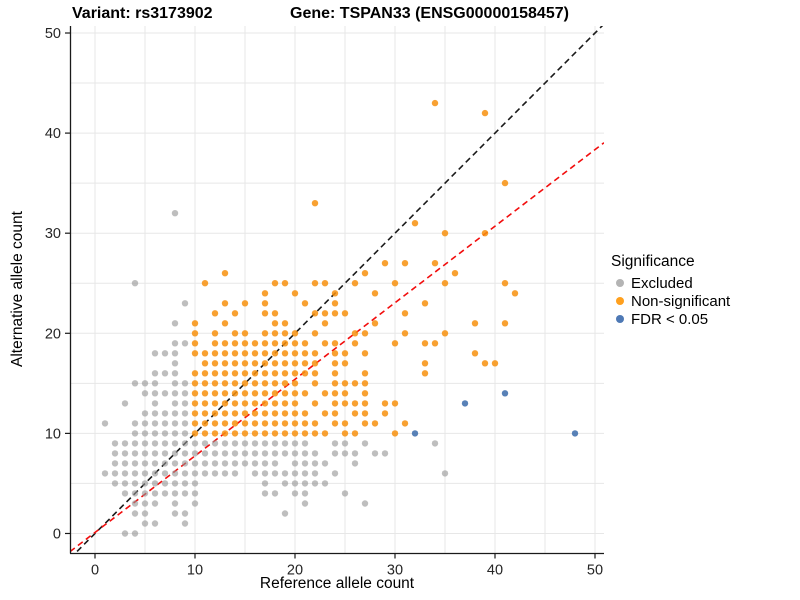 This screenshot has width=800, height=600. Describe the element at coordinates (53, 334) in the screenshot. I see `y-tick-label: 20` at that location.